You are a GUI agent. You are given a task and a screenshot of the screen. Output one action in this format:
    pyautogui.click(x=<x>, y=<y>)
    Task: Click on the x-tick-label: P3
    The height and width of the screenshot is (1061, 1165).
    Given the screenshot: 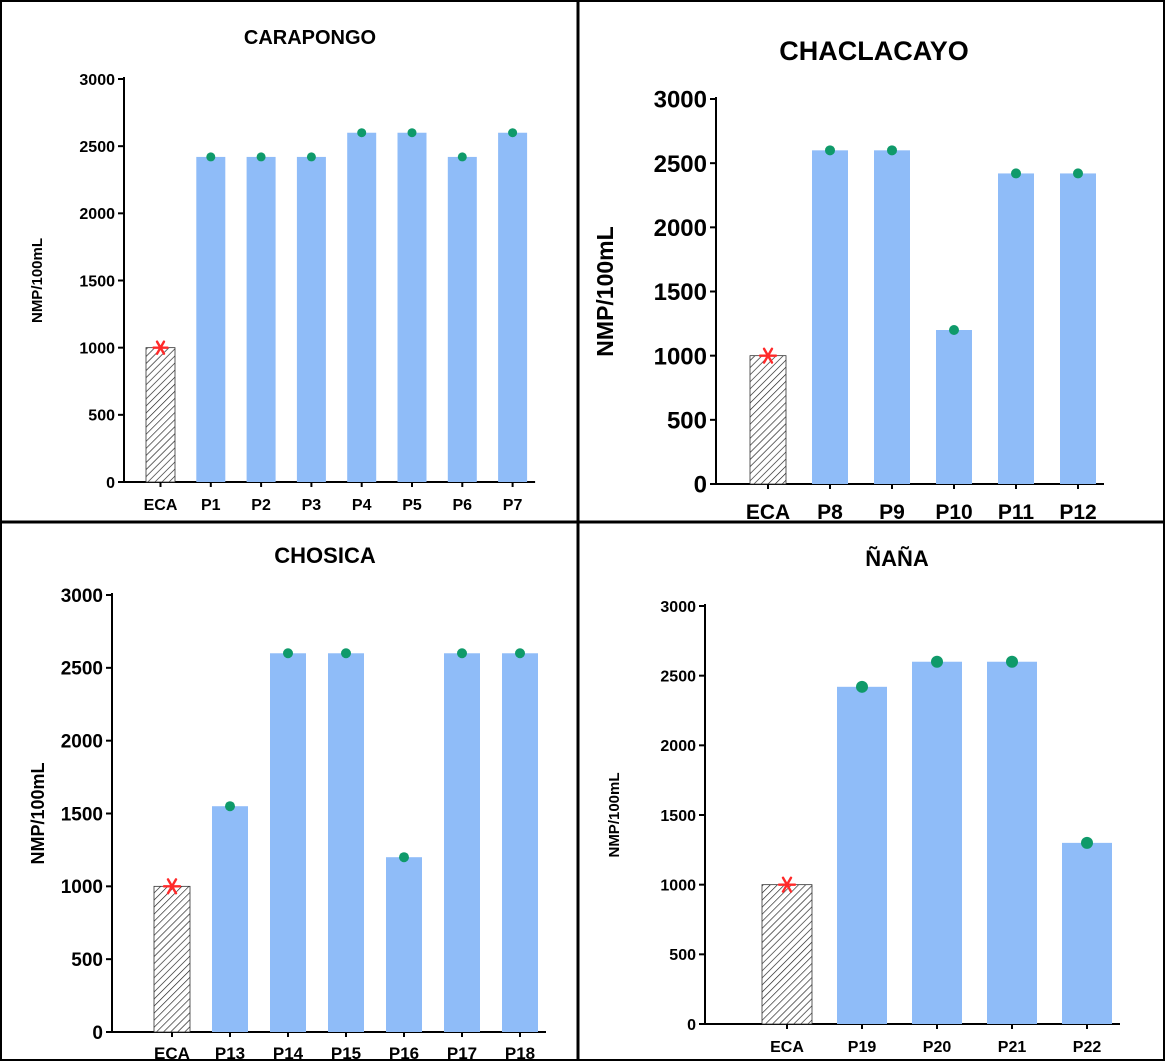 What is the action you would take?
    pyautogui.click(x=312, y=505)
    